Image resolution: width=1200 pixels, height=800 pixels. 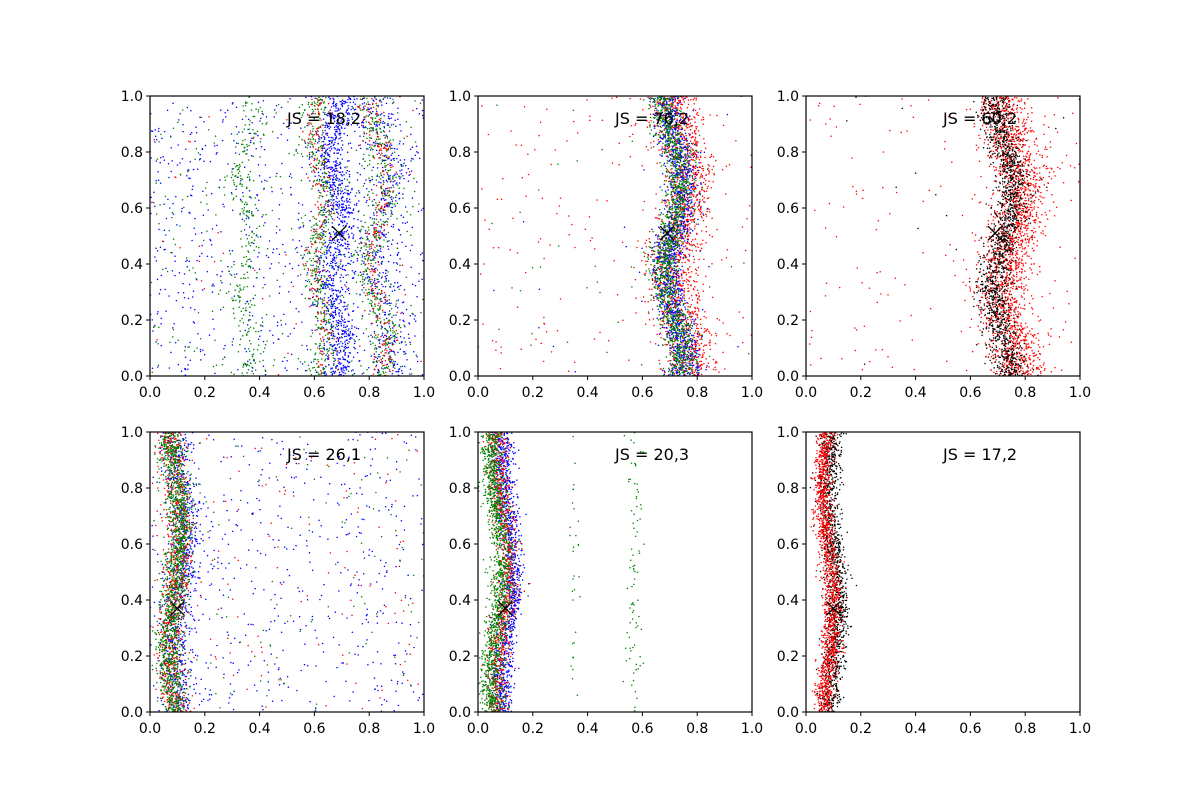 What do you see at coordinates (132, 209) in the screenshot?
I see `y-tick-label: 0.6` at bounding box center [132, 209].